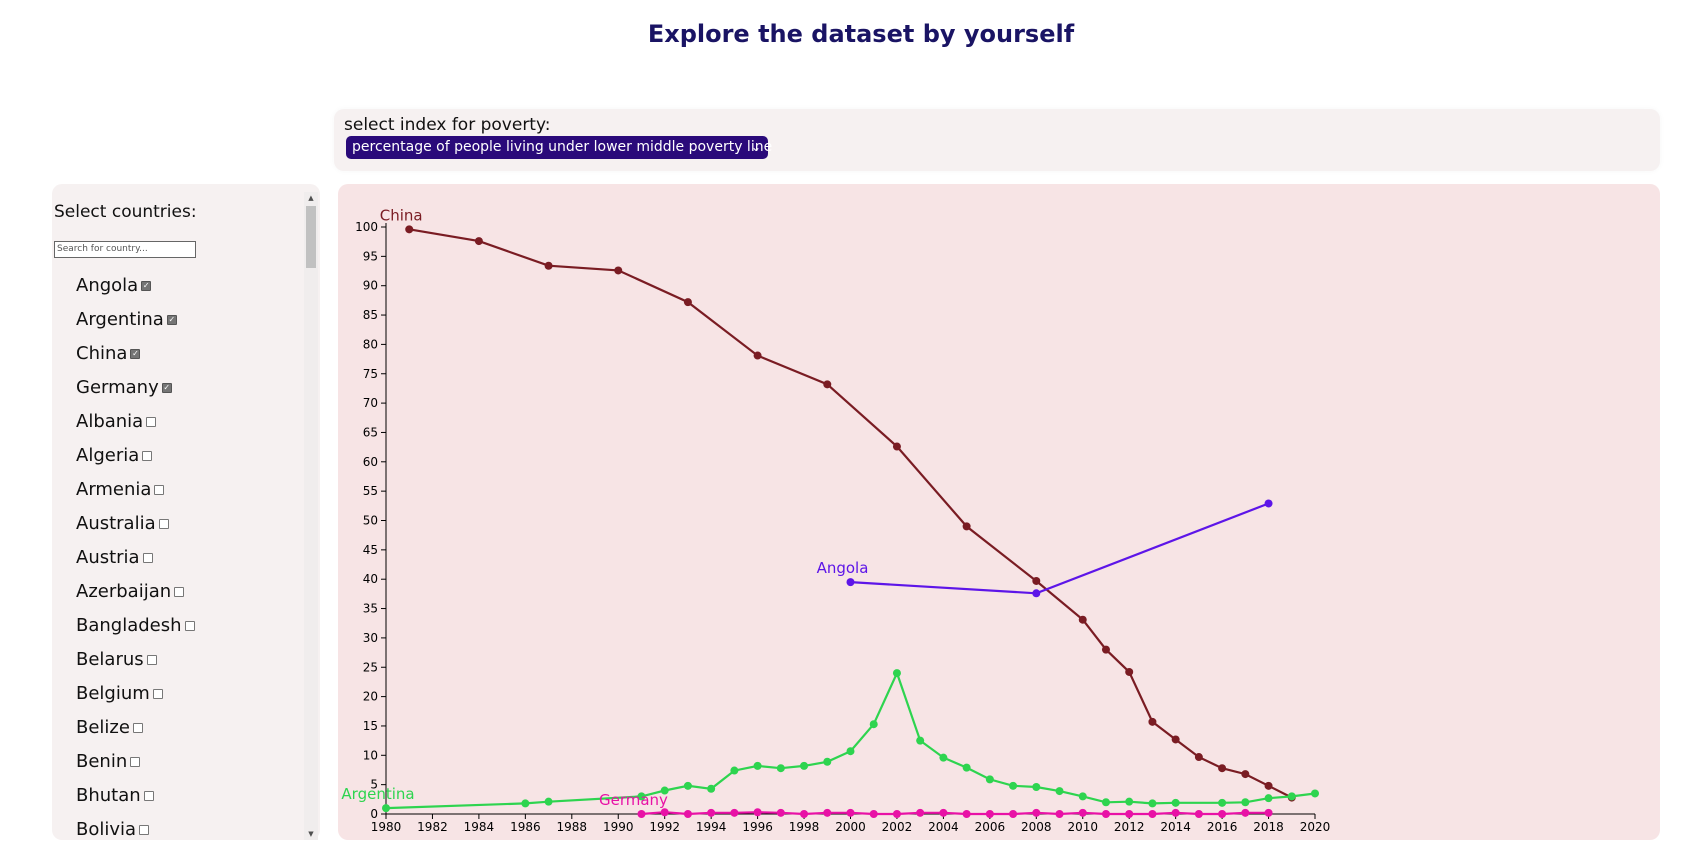 The height and width of the screenshot is (864, 1682). Describe the element at coordinates (377, 794) in the screenshot. I see `series-label-argentina: Argentina` at that location.